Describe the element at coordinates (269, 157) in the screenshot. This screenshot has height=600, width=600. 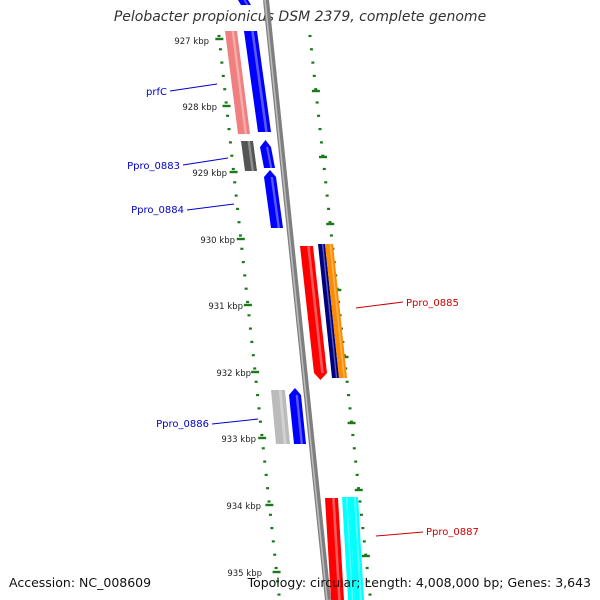
I see `gene-bar-ppro-0883-shine` at that location.